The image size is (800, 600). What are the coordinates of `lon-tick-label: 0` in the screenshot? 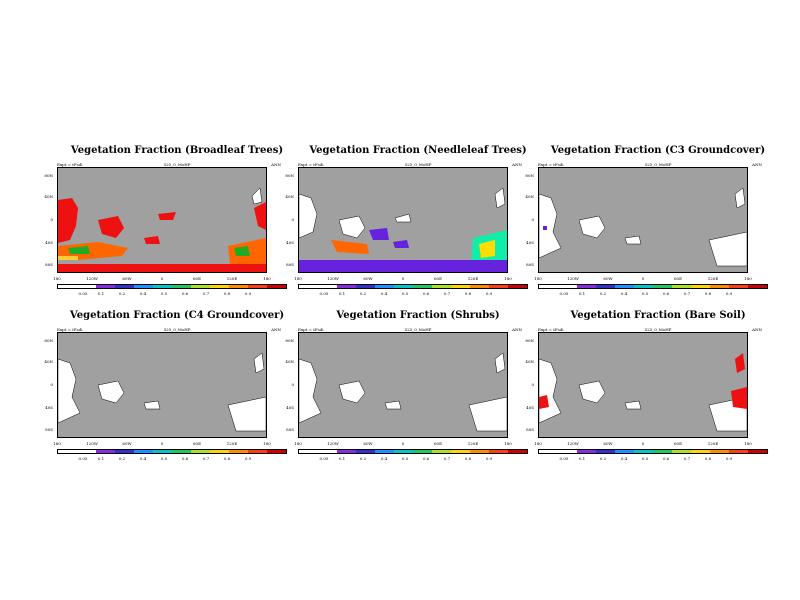 It's located at (643, 278).